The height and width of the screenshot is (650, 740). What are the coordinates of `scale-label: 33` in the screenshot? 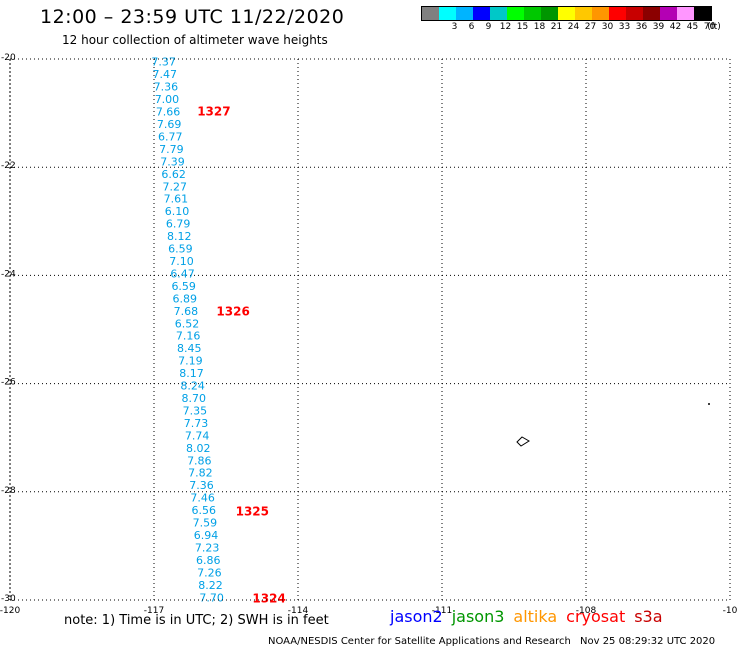 It's located at (624, 27).